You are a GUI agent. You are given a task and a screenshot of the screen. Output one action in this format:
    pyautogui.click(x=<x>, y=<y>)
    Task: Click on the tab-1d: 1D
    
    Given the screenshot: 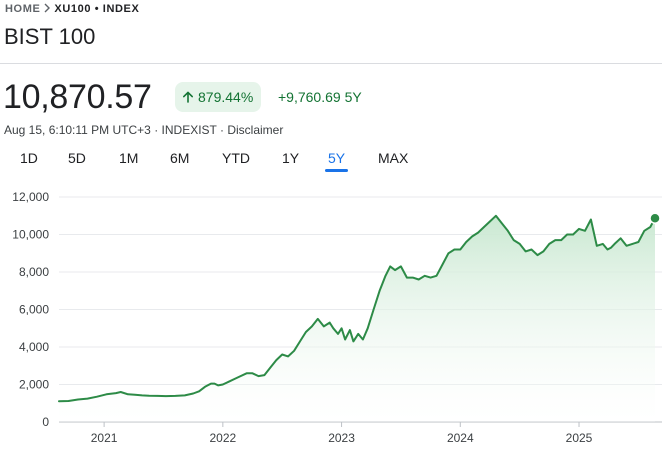 What is the action you would take?
    pyautogui.click(x=29, y=158)
    